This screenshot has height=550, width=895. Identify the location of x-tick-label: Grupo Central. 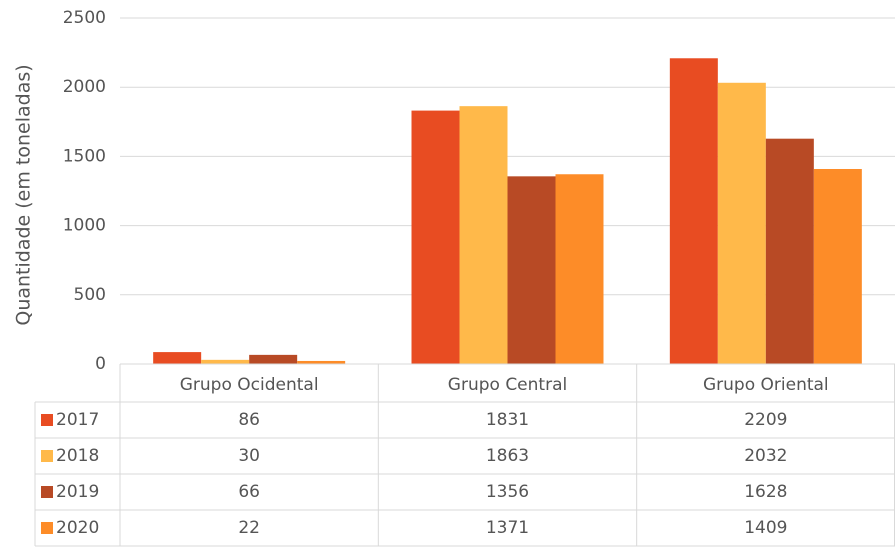
(507, 385).